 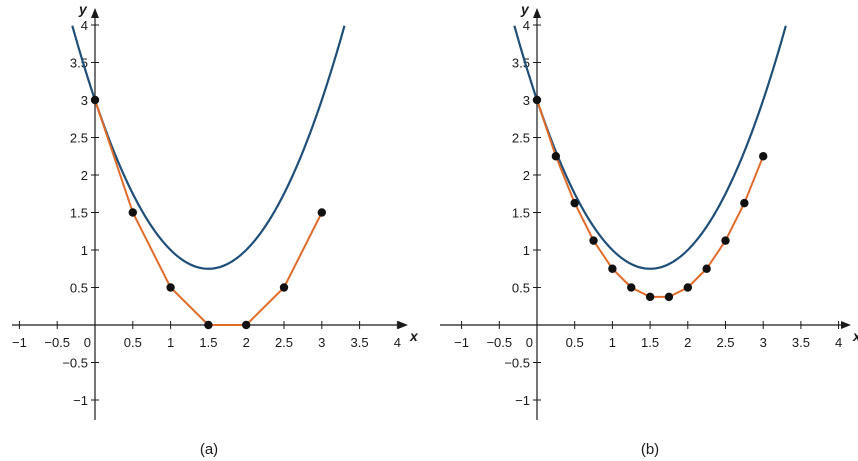 What do you see at coordinates (650, 198) in the screenshot?
I see `approximation-line` at bounding box center [650, 198].